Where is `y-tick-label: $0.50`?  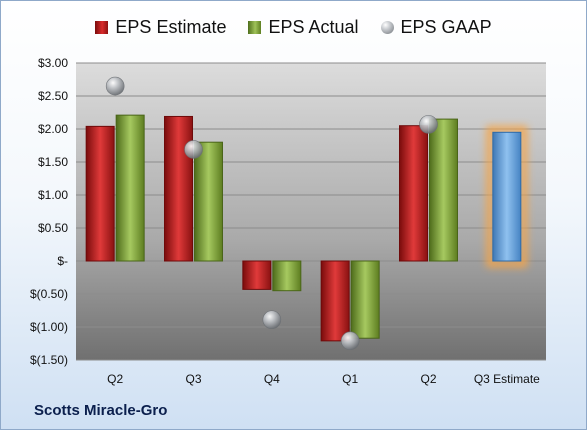
y-tick-label: $0.50 is located at coordinates (53, 228).